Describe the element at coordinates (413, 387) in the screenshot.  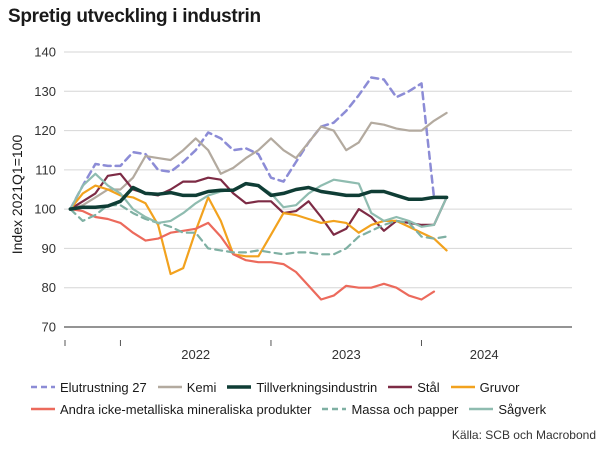
I see `legend-item: Stål` at that location.